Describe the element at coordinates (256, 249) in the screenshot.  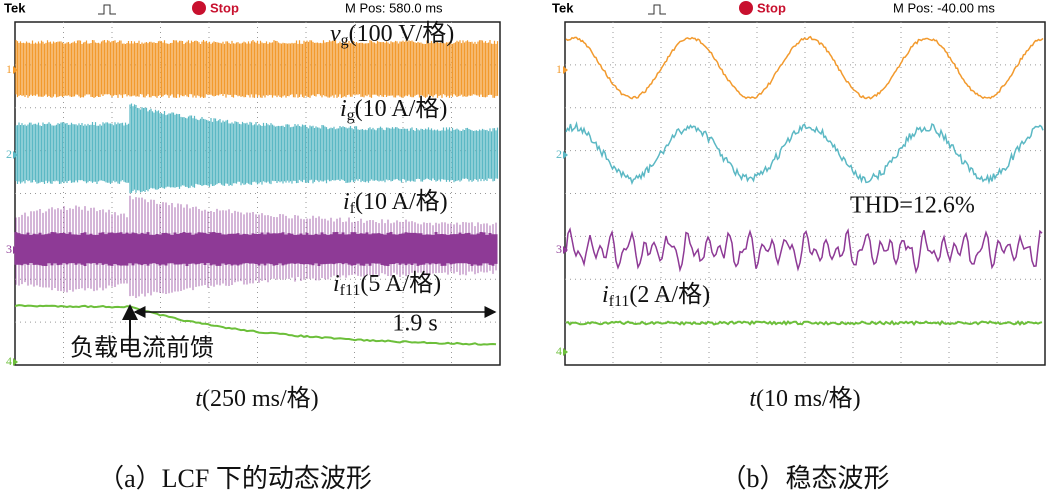
I see `trace-if-core` at that location.